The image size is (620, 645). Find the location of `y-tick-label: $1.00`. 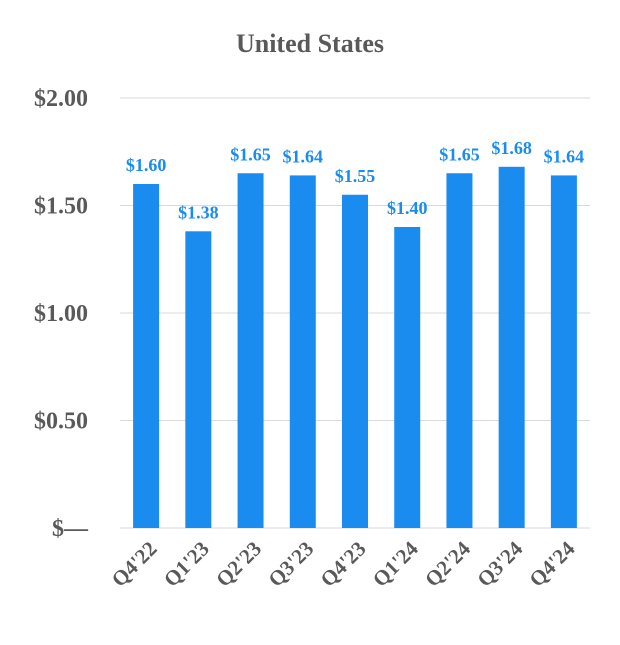

y-tick-label: $1.00 is located at coordinates (61, 314).